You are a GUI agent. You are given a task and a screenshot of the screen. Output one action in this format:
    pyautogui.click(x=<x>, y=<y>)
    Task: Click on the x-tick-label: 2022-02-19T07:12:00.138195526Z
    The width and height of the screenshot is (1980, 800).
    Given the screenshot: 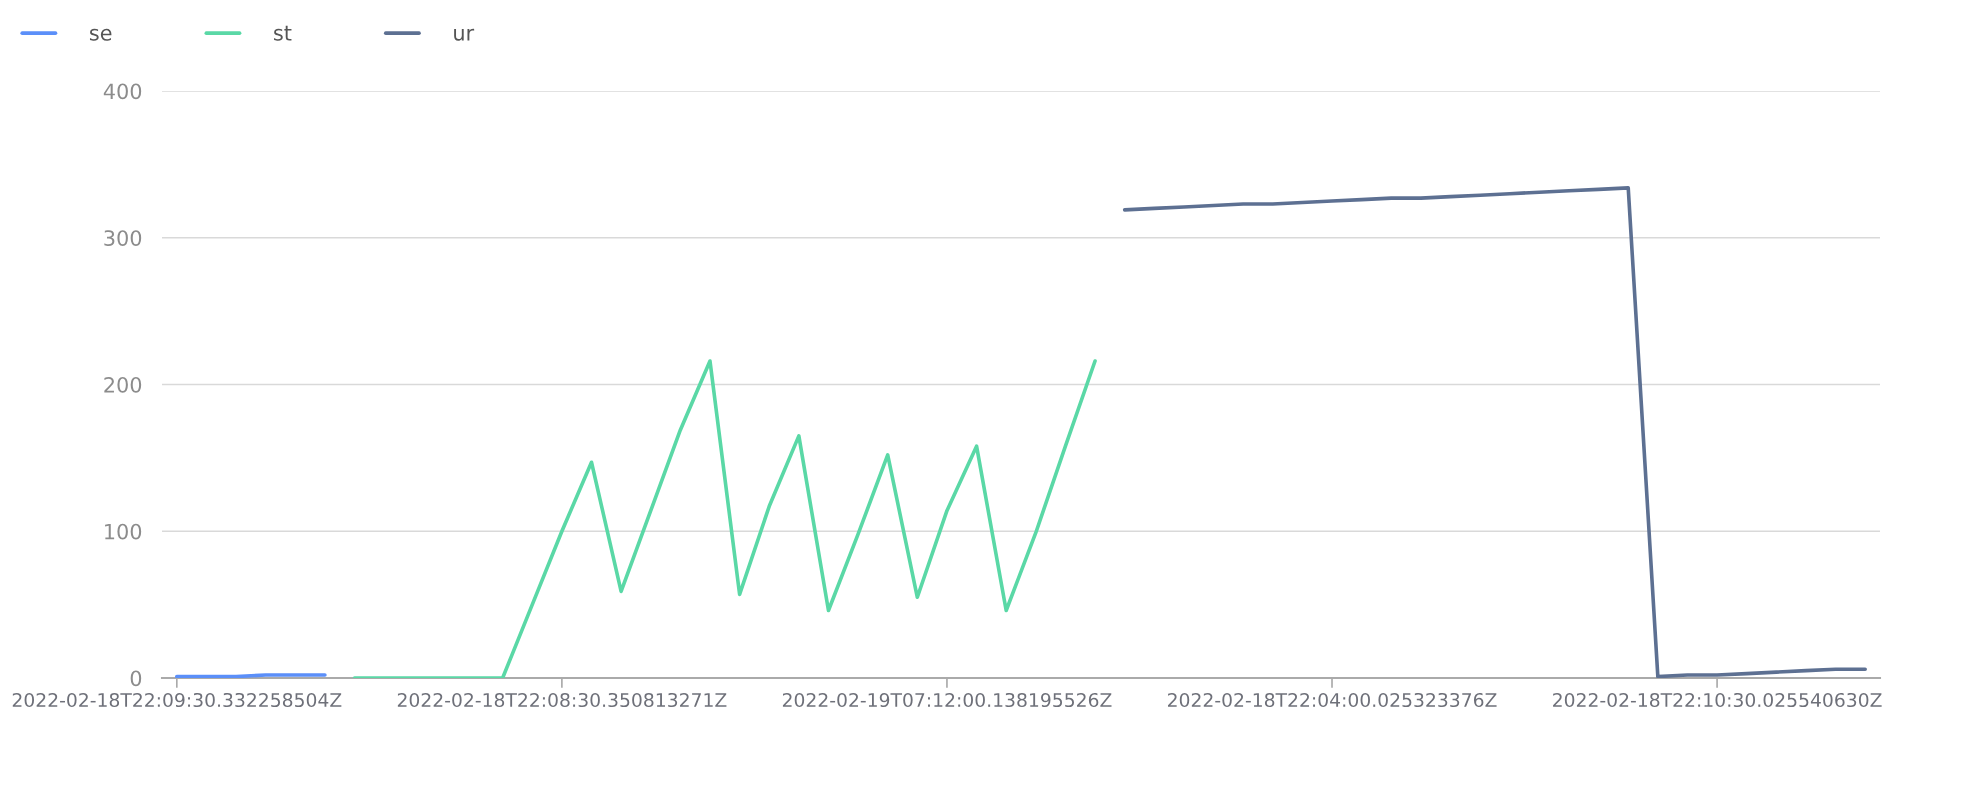 What is the action you would take?
    pyautogui.click(x=947, y=700)
    